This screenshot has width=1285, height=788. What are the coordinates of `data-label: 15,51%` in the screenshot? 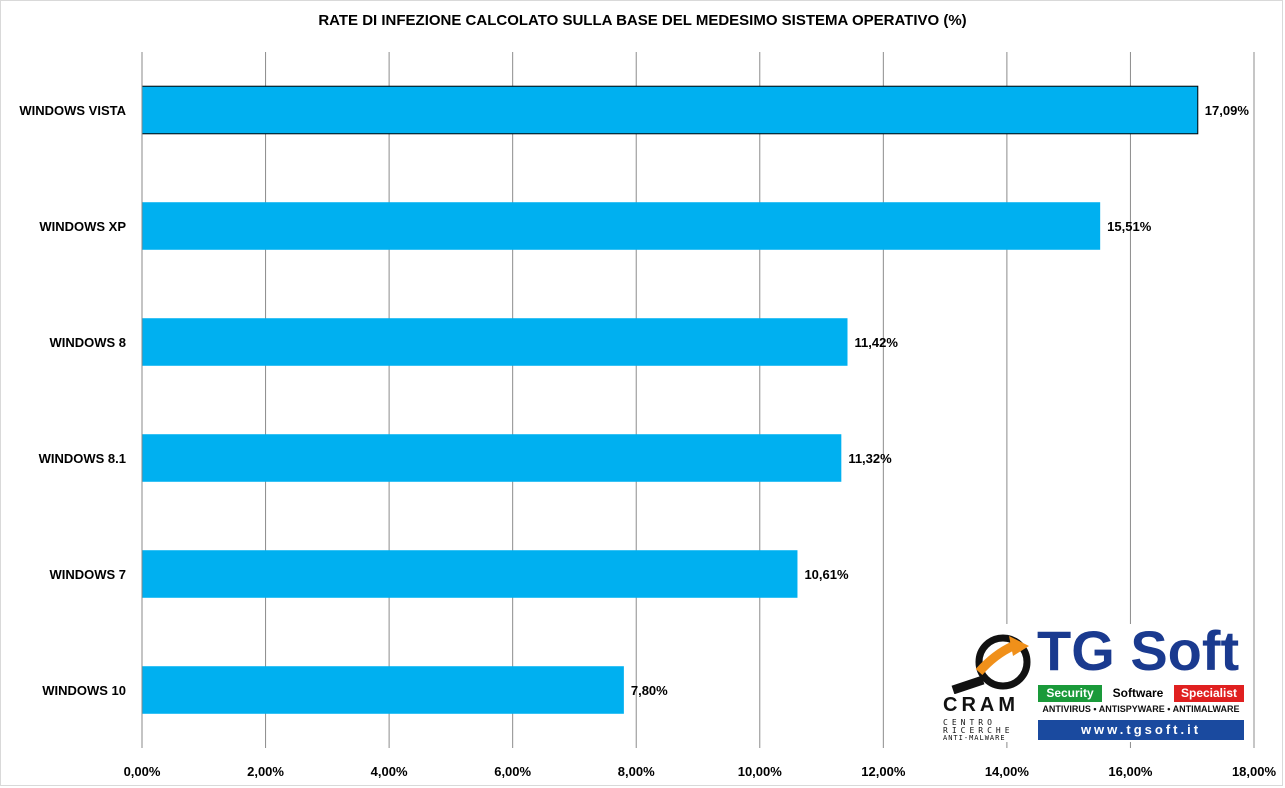 It's located at (1129, 226).